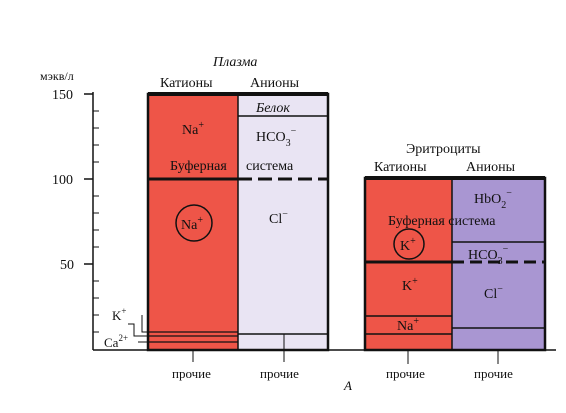  What do you see at coordinates (234, 62) in the screenshot?
I see `plasma-title: Плазма` at bounding box center [234, 62].